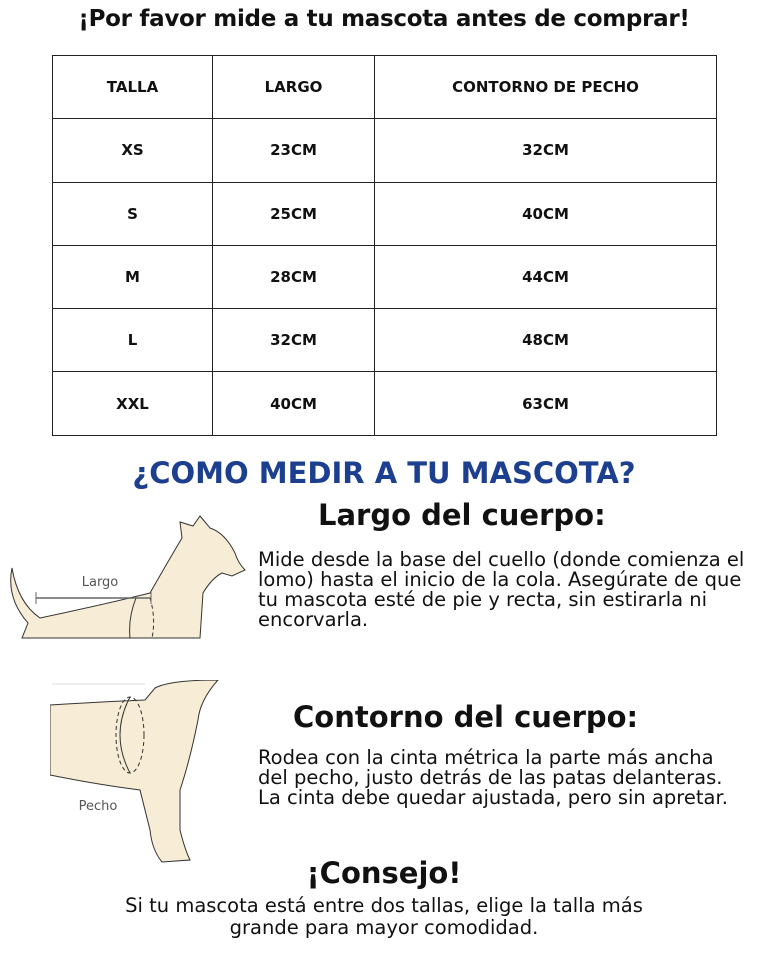 The height and width of the screenshot is (960, 768). I want to click on cell: XXL, so click(132, 403).